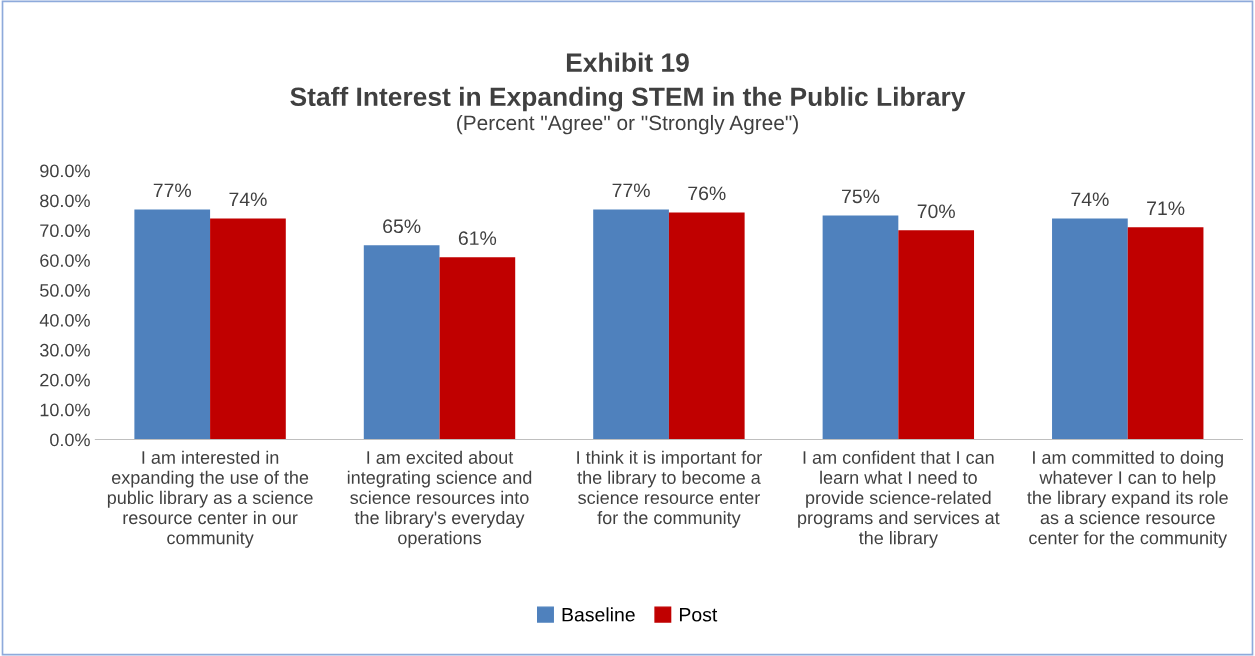 The width and height of the screenshot is (1255, 656). Describe the element at coordinates (65, 410) in the screenshot. I see `y-tick-label: 10.0%` at that location.